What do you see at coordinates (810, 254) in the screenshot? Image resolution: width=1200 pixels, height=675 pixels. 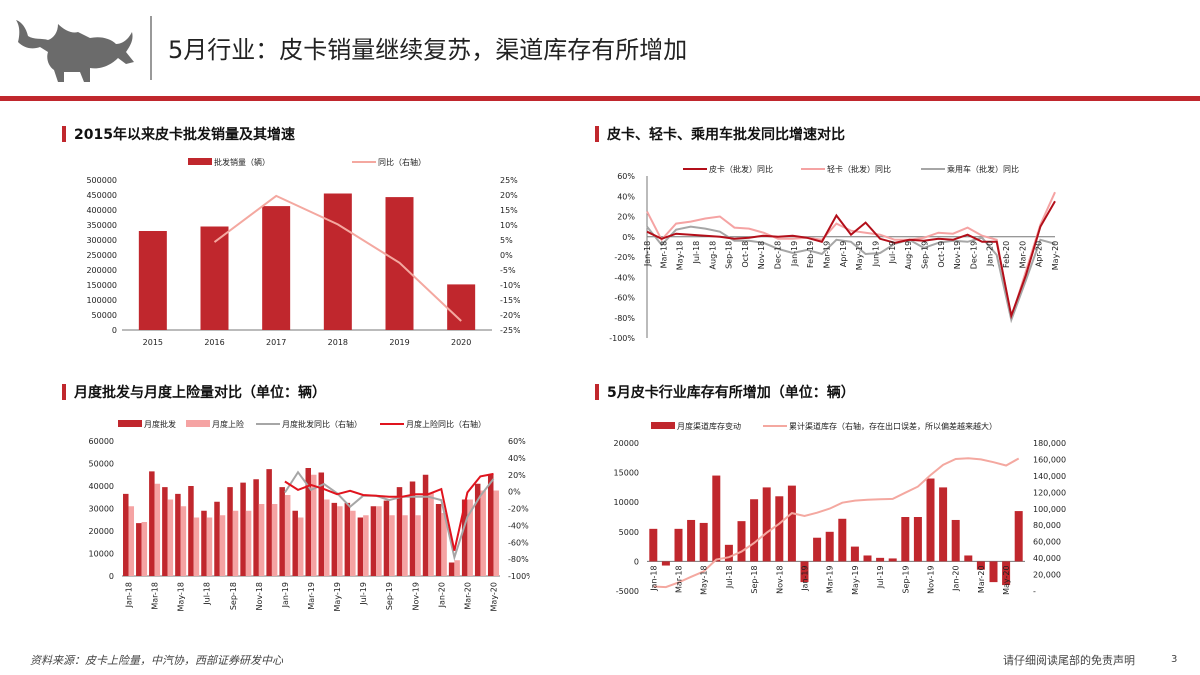 I see `x-tick-label: Feb-19` at bounding box center [810, 254].